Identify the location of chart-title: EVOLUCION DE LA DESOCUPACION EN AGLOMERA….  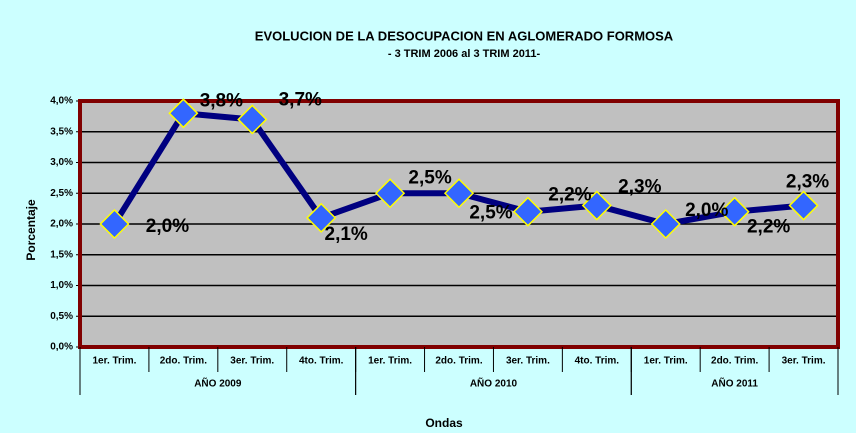
(464, 35).